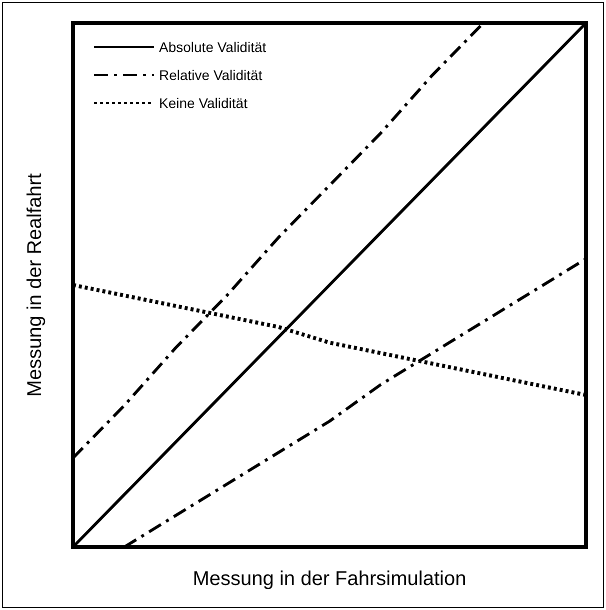 The image size is (606, 610). I want to click on legend-label: Keine Validität, so click(203, 103).